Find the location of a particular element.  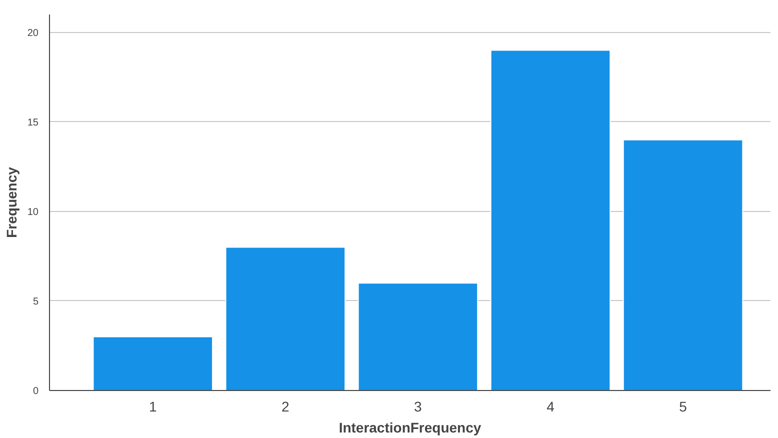

x-tick-label: 1 is located at coordinates (152, 406).